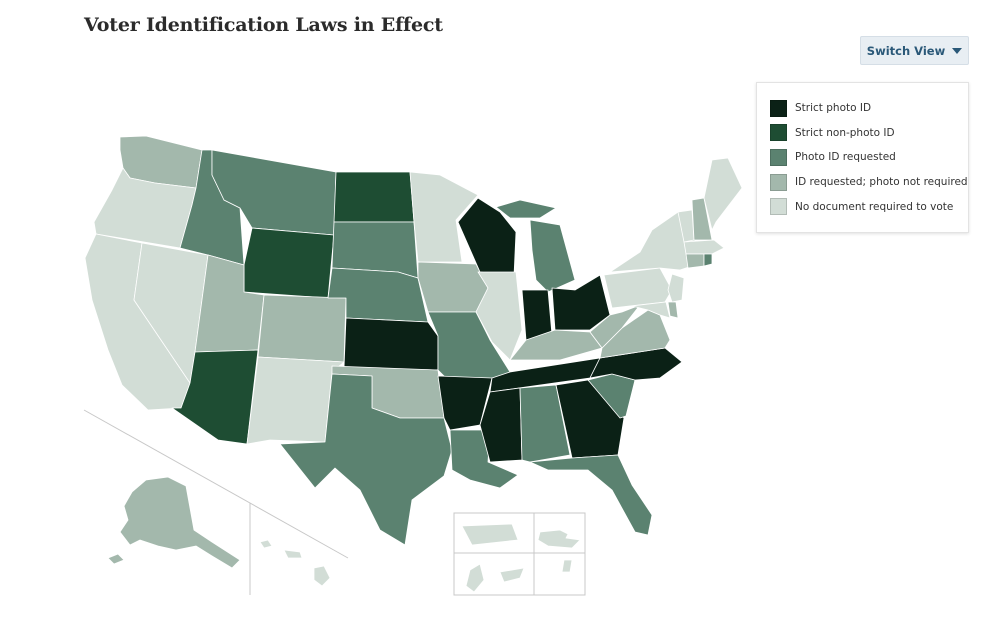  Describe the element at coordinates (545, 375) in the screenshot. I see `state-TN` at that location.